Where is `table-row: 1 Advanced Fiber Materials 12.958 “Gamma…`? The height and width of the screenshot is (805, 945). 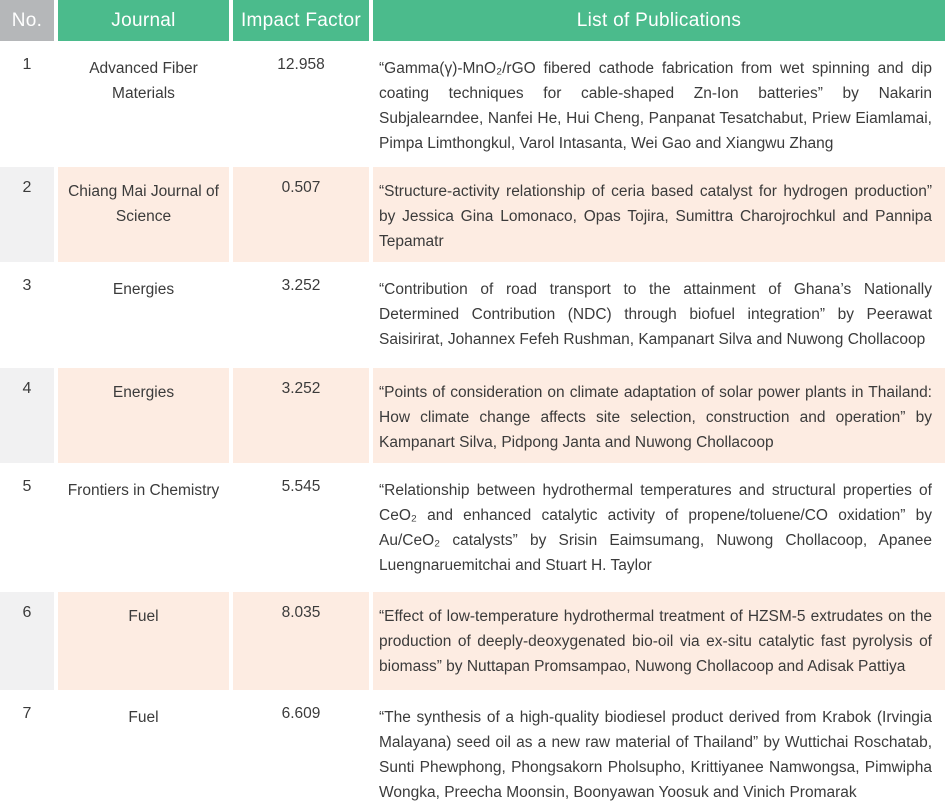
table-row: 1 Advanced Fiber Materials 12.958 “Gamma… is located at coordinates (472, 104).